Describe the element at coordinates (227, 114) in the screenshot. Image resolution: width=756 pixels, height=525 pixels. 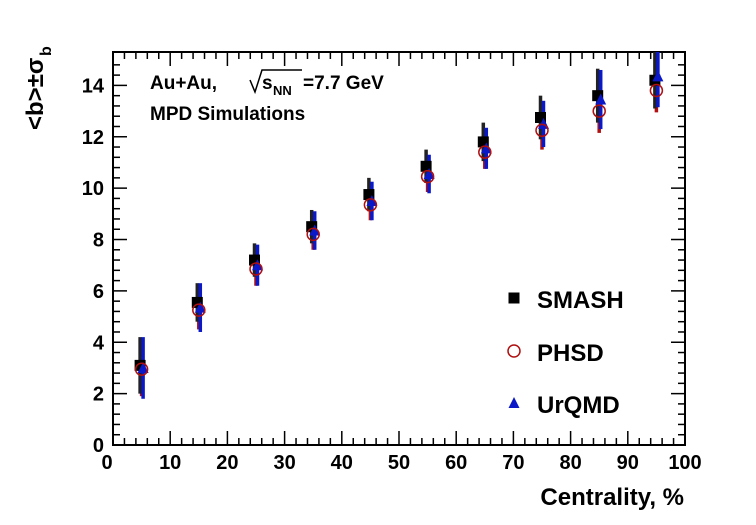
I see `annotation-simulation: MPD Simulations` at that location.